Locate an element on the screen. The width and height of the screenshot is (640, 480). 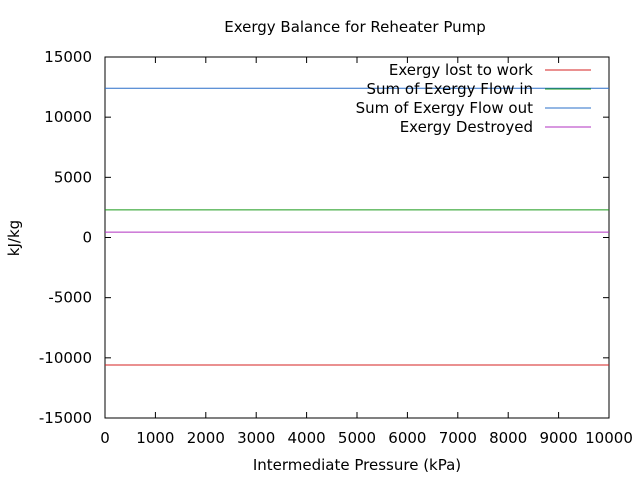
x-tick-label: 10000 is located at coordinates (609, 438).